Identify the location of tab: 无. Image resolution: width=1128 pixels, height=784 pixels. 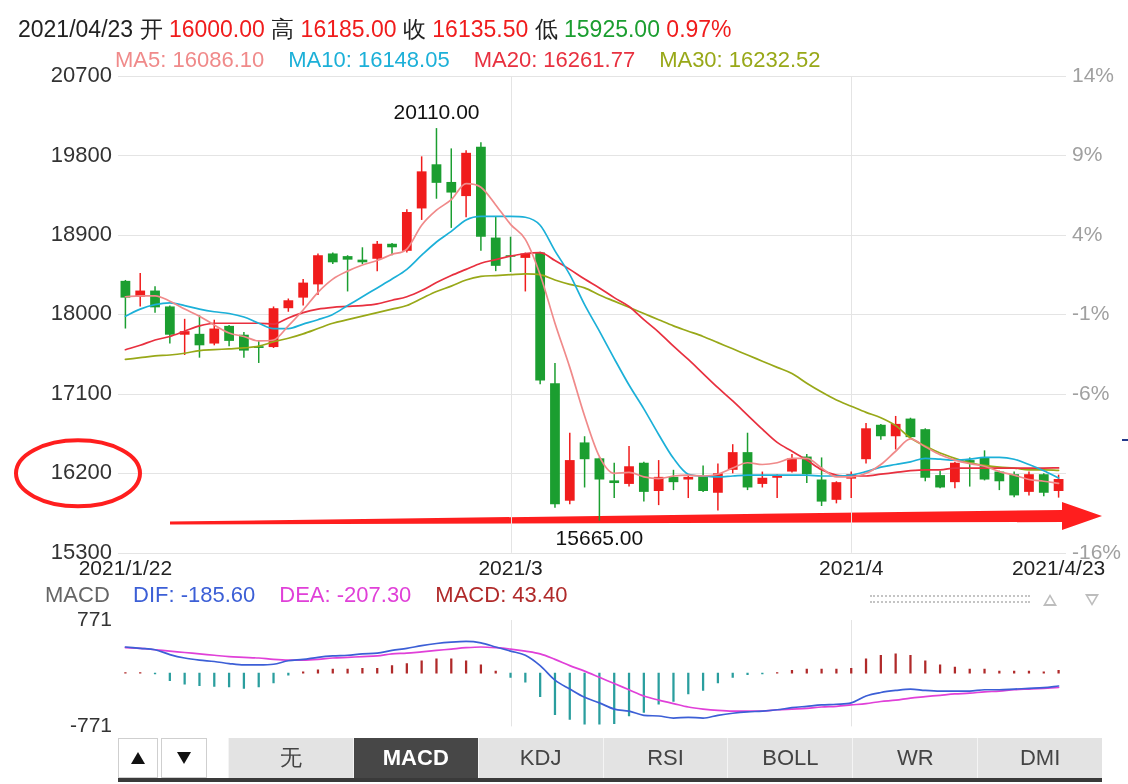
(290, 758).